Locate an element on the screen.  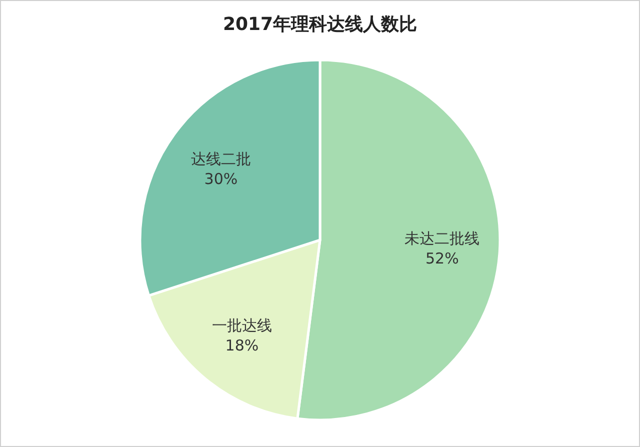
data-label: 30% is located at coordinates (221, 179).